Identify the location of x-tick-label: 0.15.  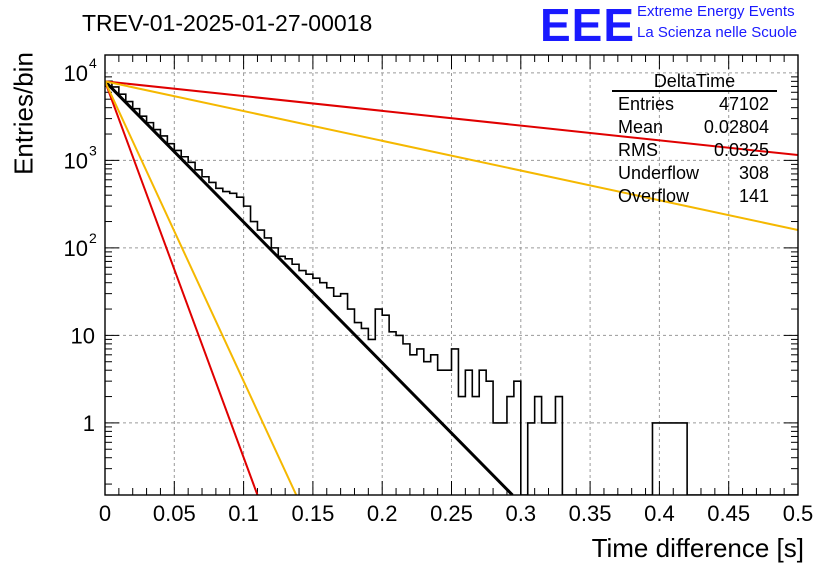
(312, 513).